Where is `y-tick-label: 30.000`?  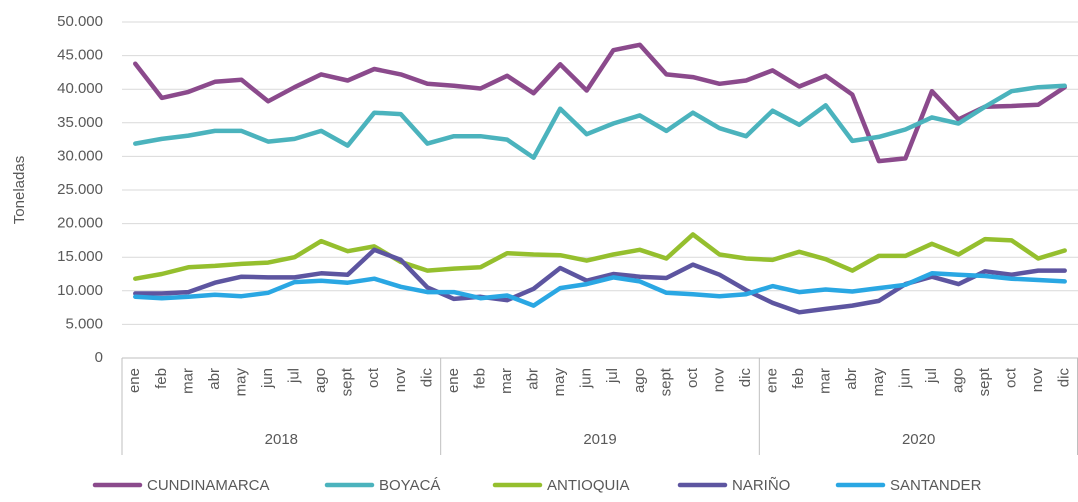 y-tick-label: 30.000 is located at coordinates (80, 155).